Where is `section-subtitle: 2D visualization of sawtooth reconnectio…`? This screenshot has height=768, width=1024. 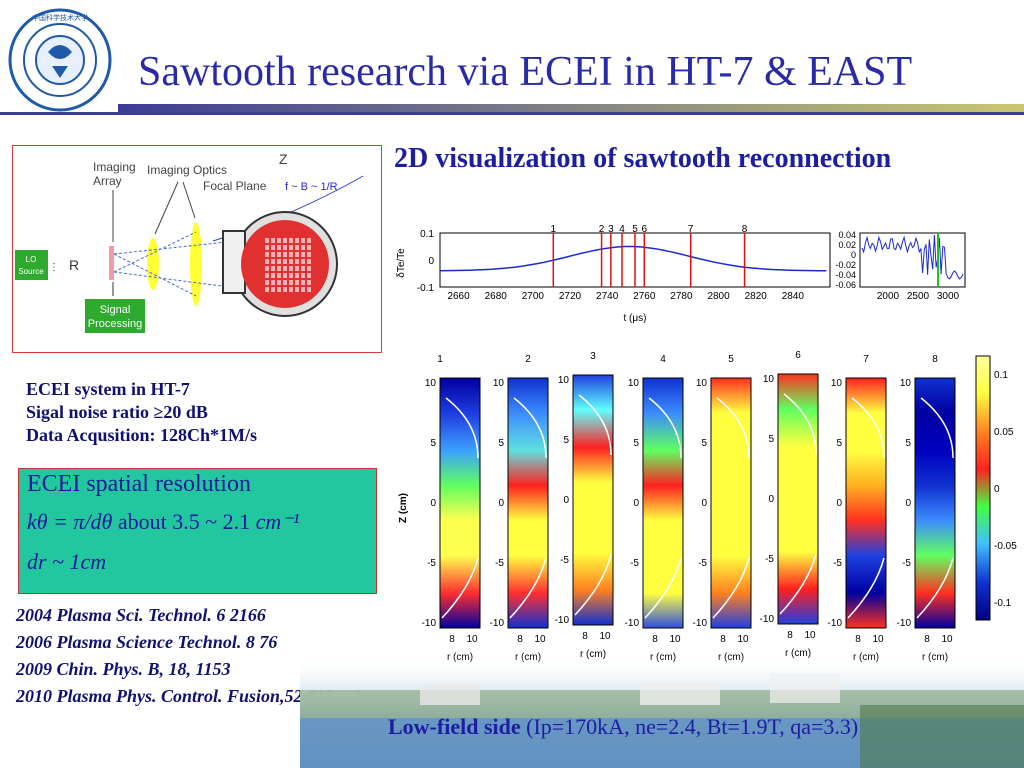
section-subtitle: 2D visualization of sawtooth reconnectio… is located at coordinates (643, 158).